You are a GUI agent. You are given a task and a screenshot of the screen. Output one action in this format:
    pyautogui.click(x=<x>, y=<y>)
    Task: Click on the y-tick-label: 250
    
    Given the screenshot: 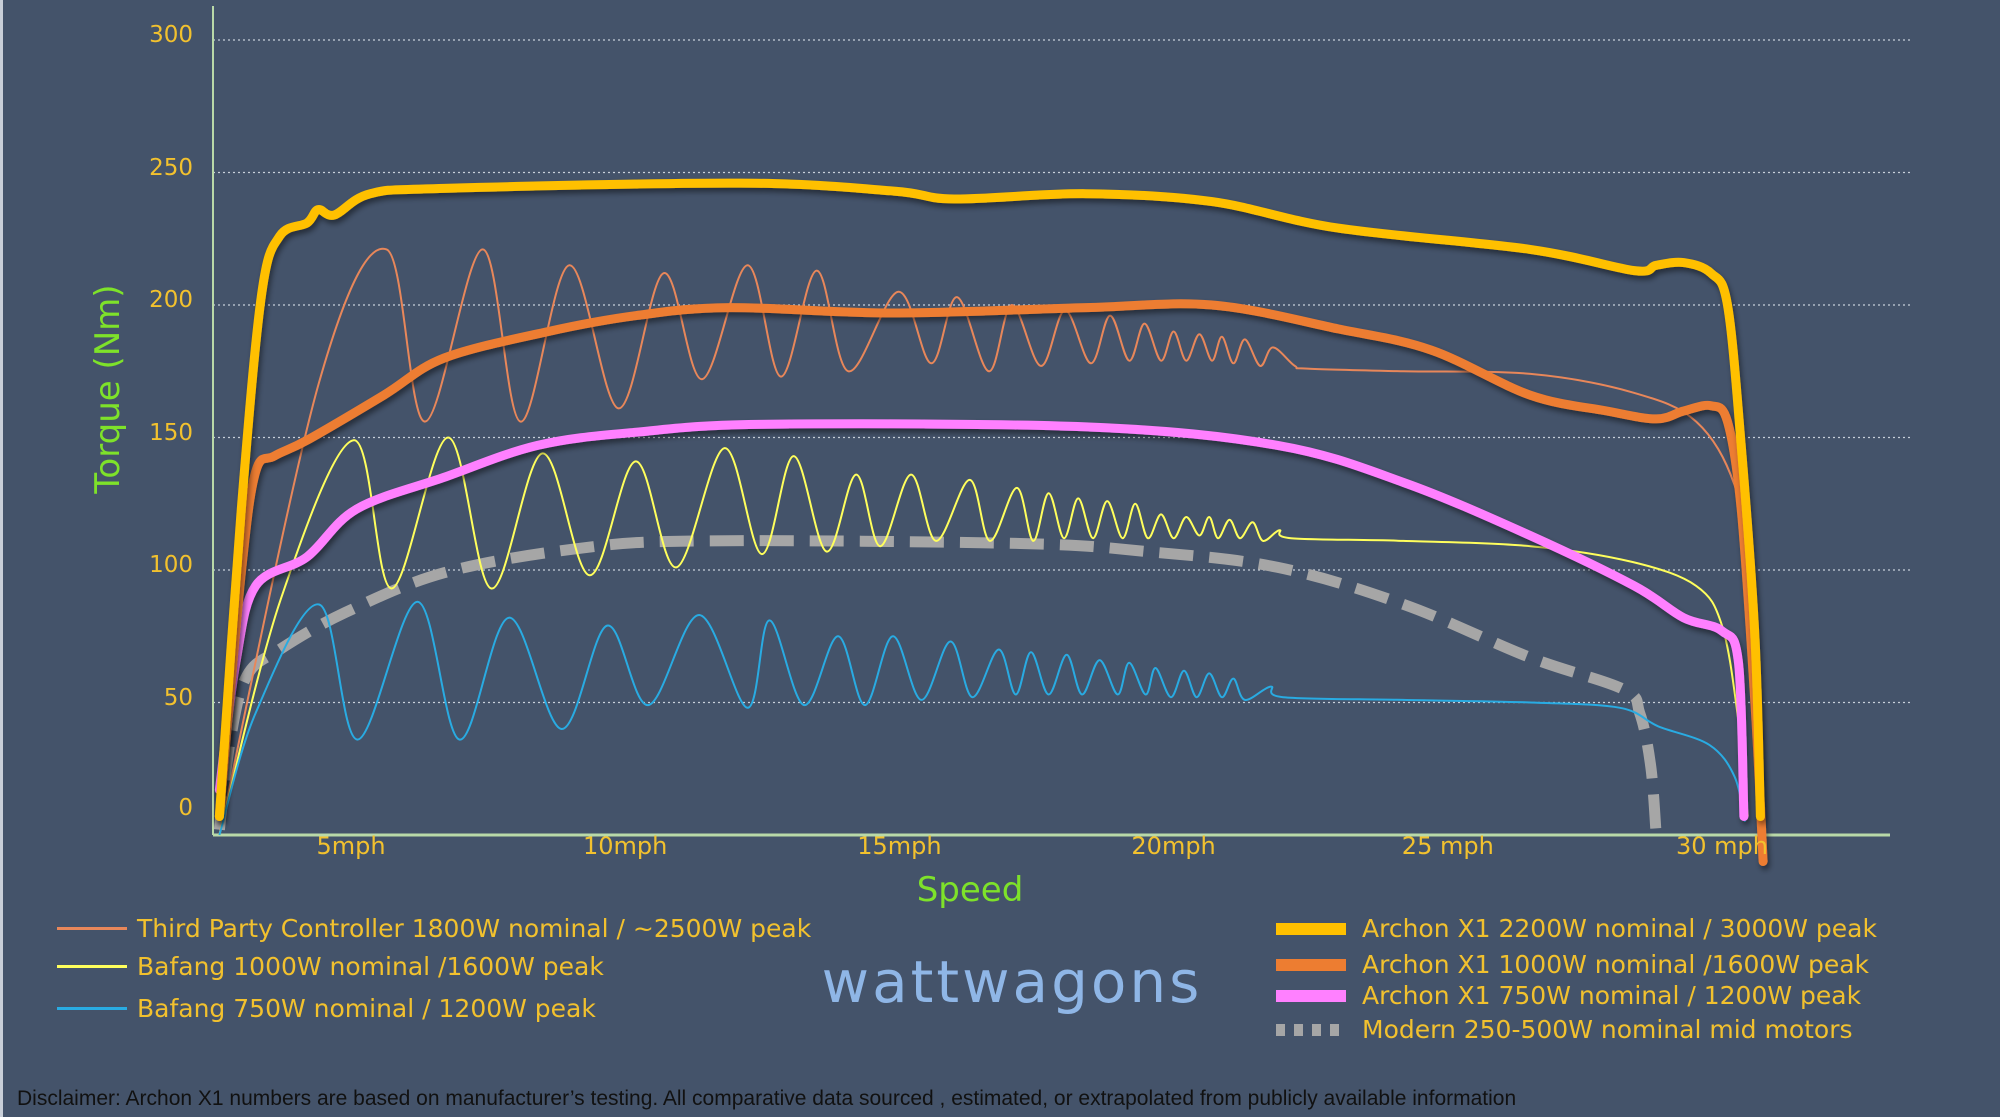 What is the action you would take?
    pyautogui.click(x=171, y=167)
    